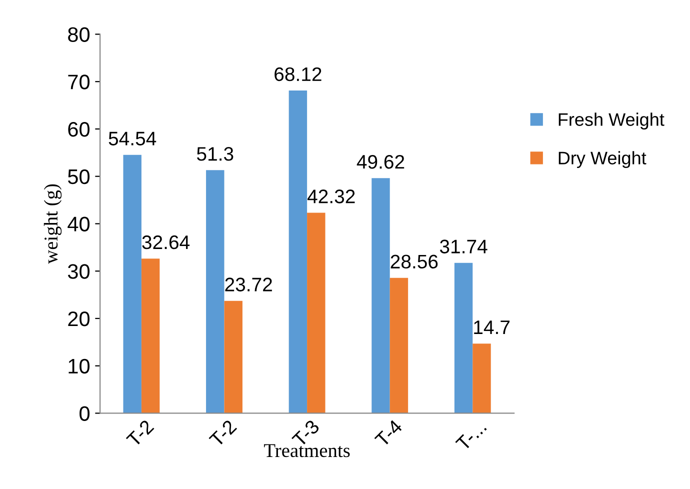 The image size is (690, 489). Describe the element at coordinates (611, 121) in the screenshot. I see `legend-label: Fresh Weight` at that location.